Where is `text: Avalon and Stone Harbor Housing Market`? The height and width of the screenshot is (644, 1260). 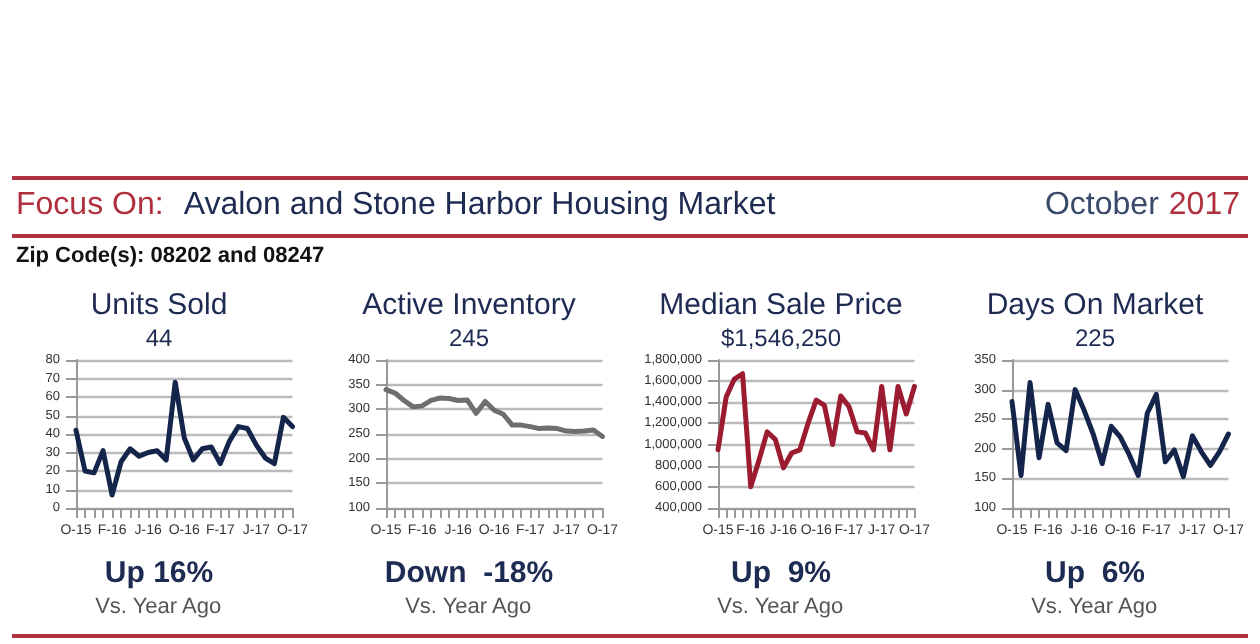
text: Avalon and Stone Harbor Housing Market is located at coordinates (479, 206).